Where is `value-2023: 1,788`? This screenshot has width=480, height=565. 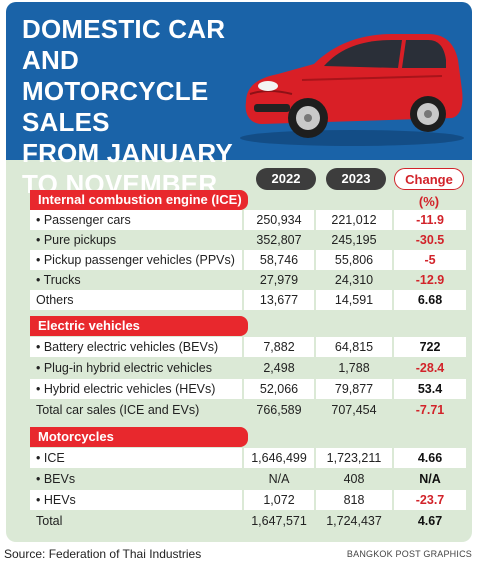 value-2023: 1,788 is located at coordinates (354, 368).